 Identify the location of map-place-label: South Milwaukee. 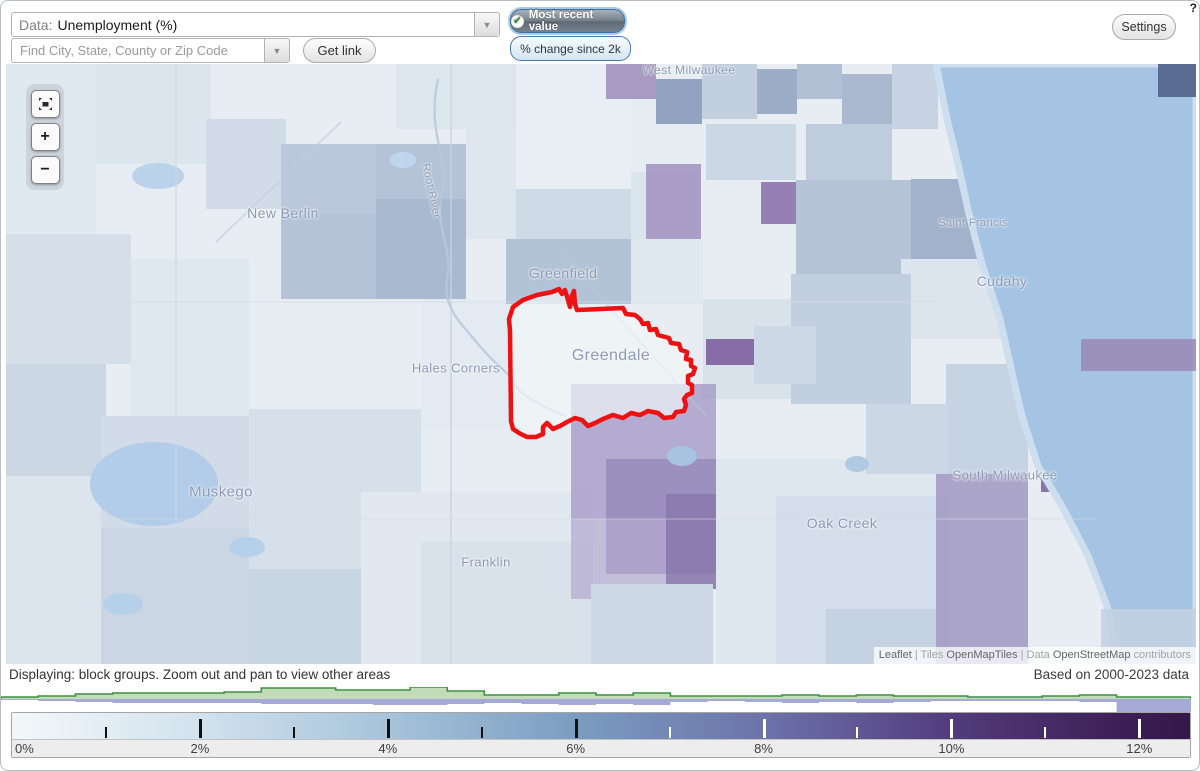
(1005, 475).